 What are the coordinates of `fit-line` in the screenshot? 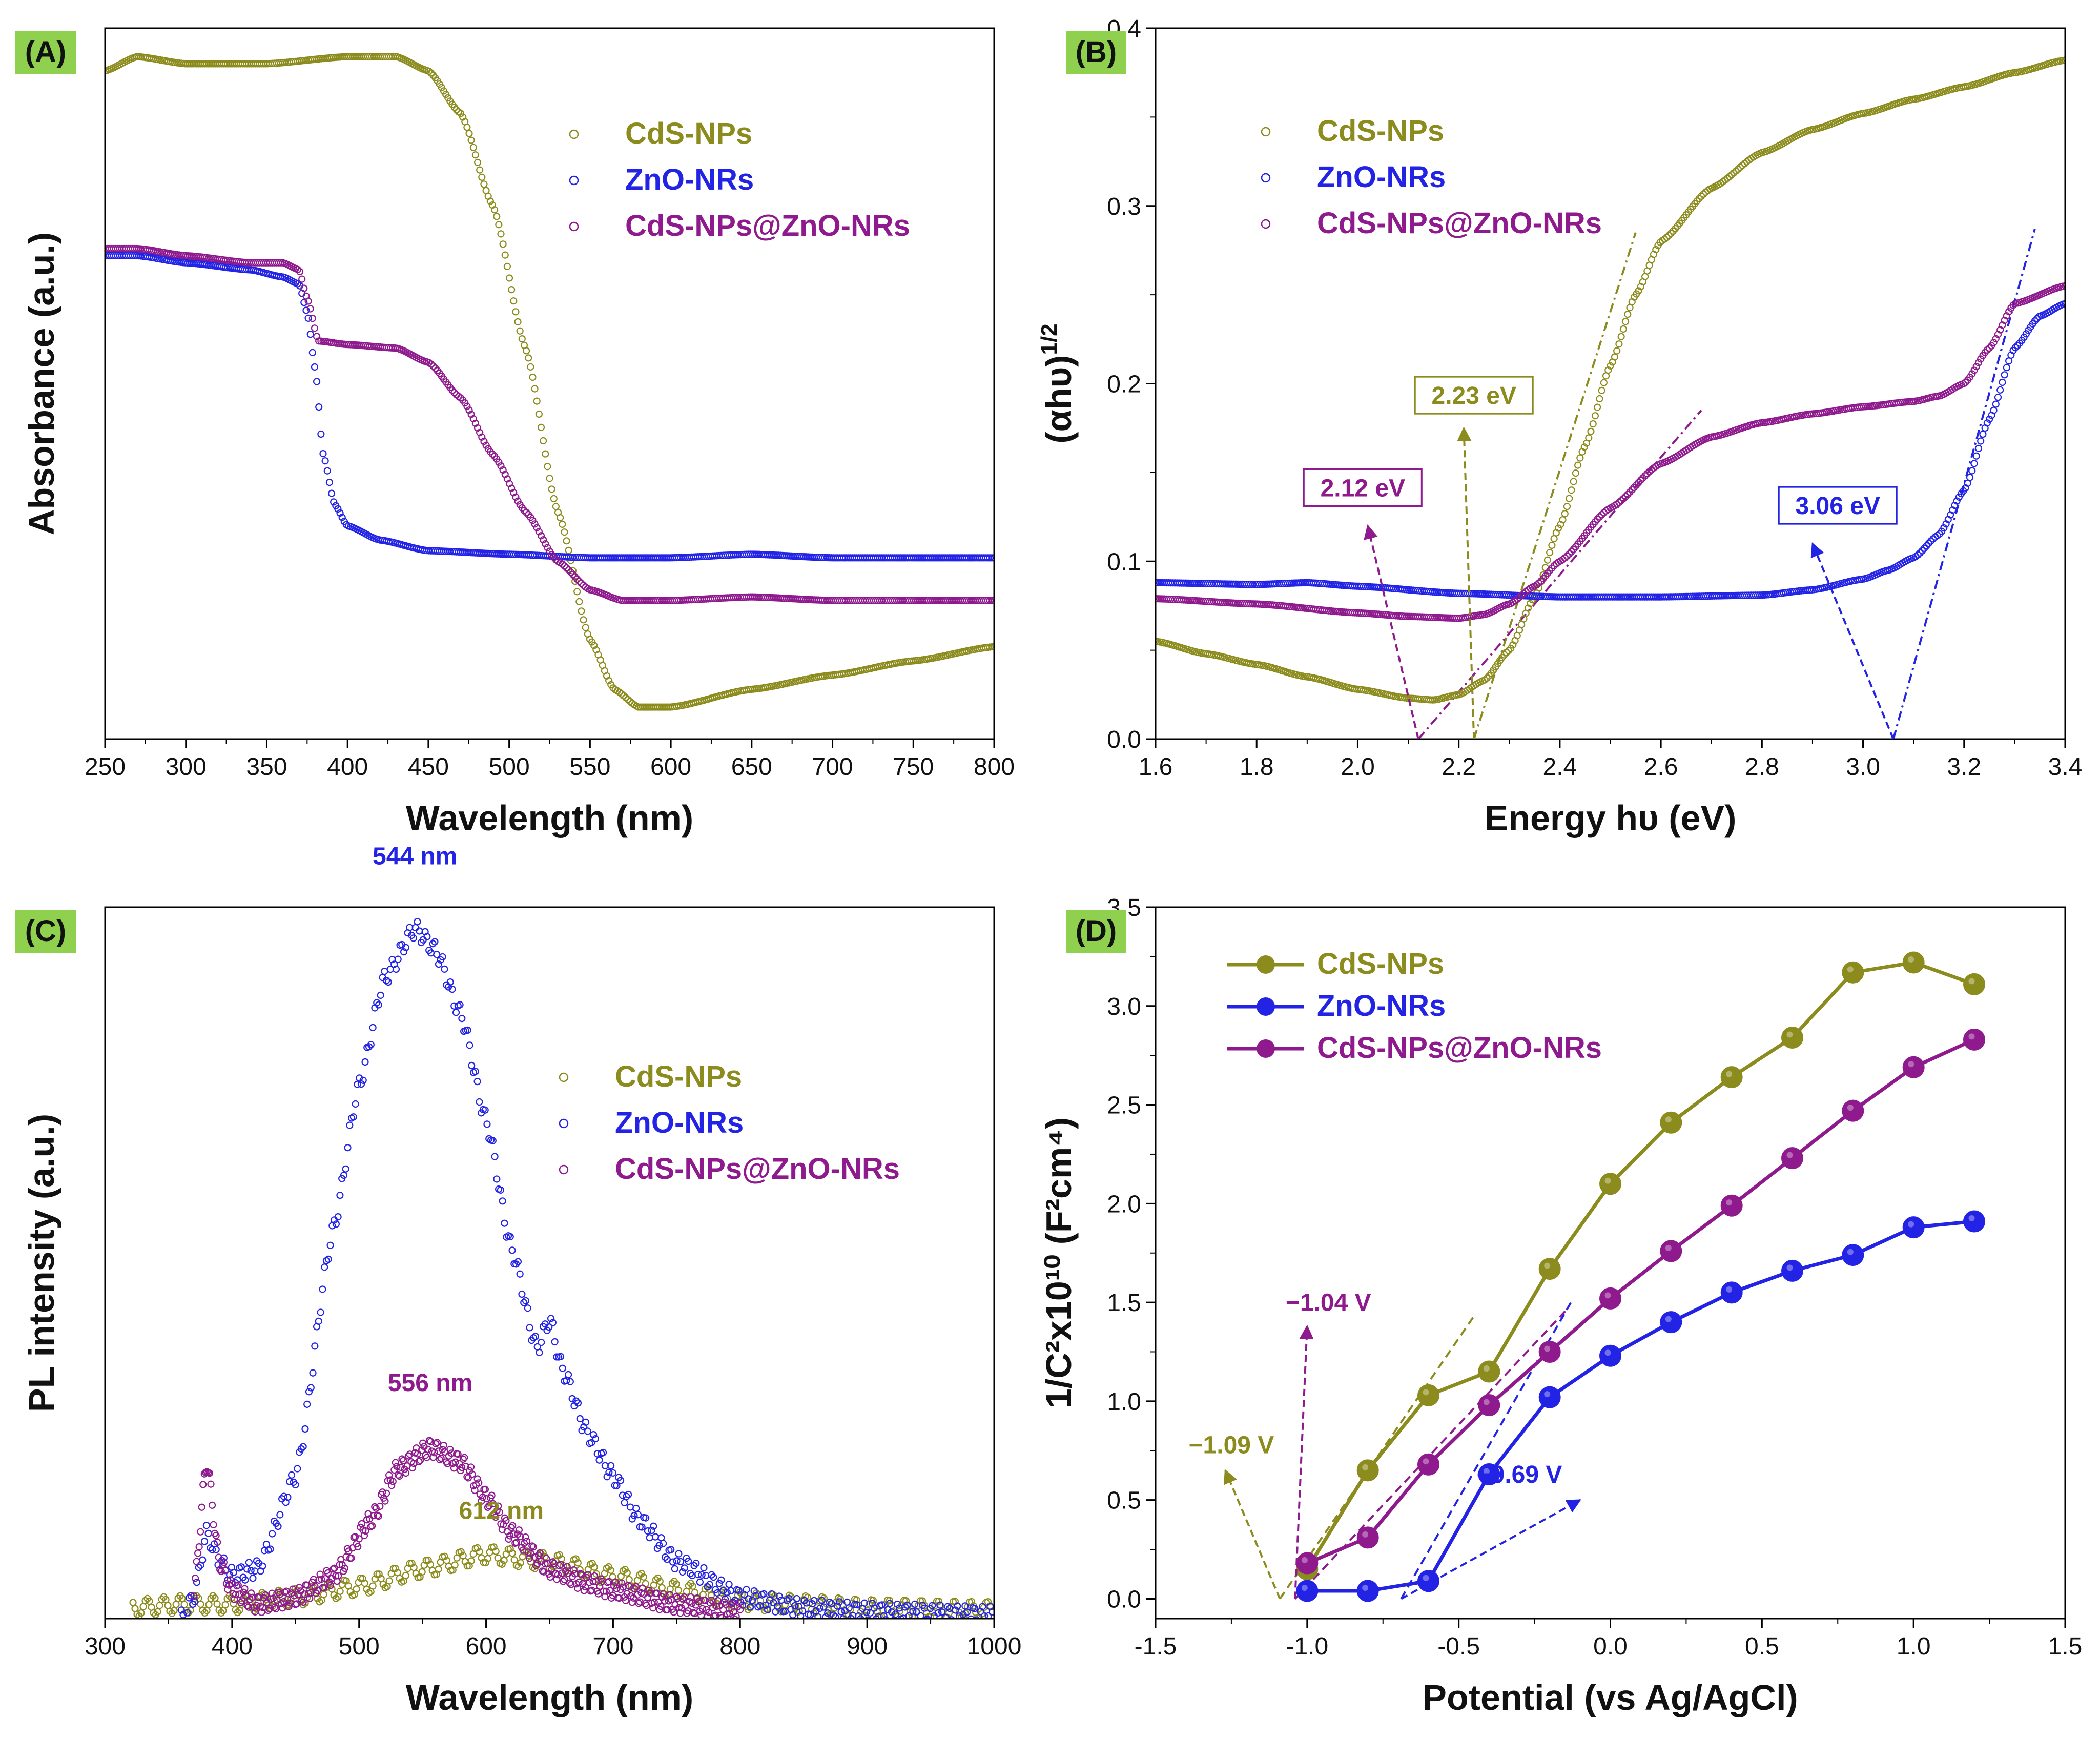 It's located at (1559, 574).